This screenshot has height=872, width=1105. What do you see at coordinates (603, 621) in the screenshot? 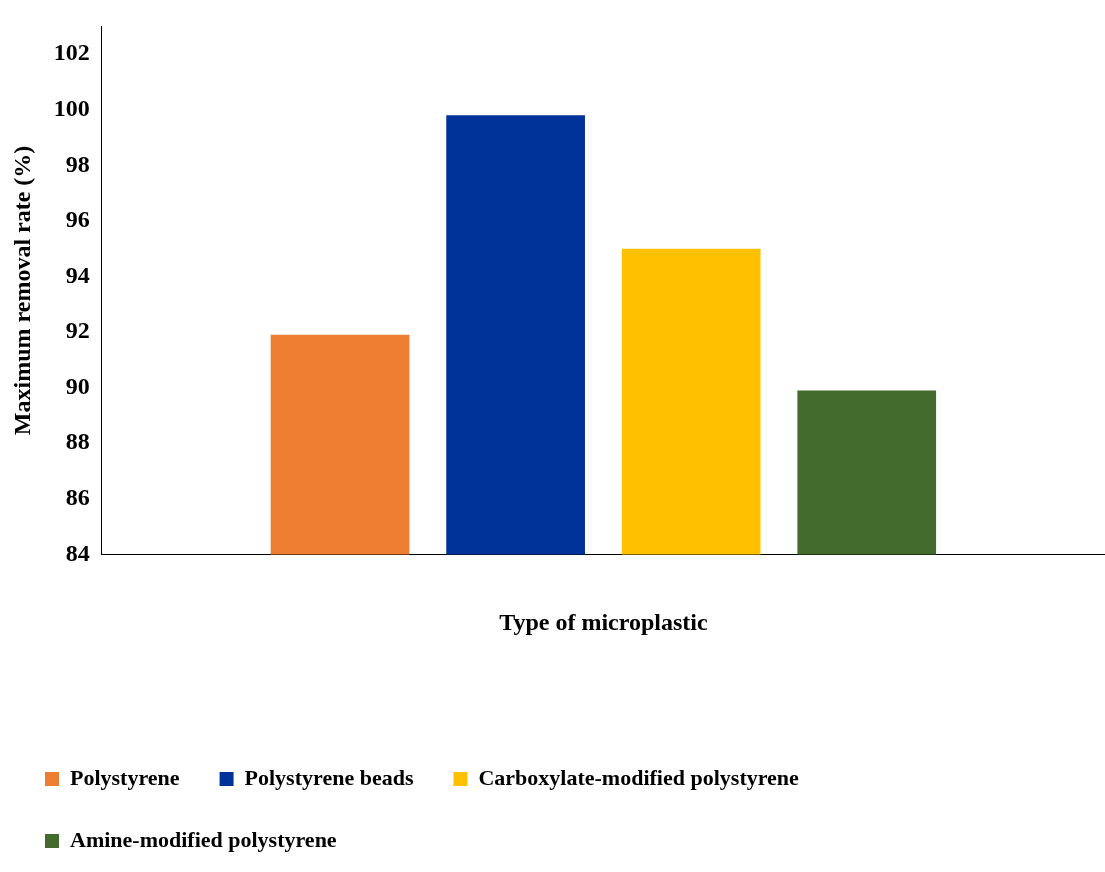
I see `x-axis-title: Type of microplastic` at bounding box center [603, 621].